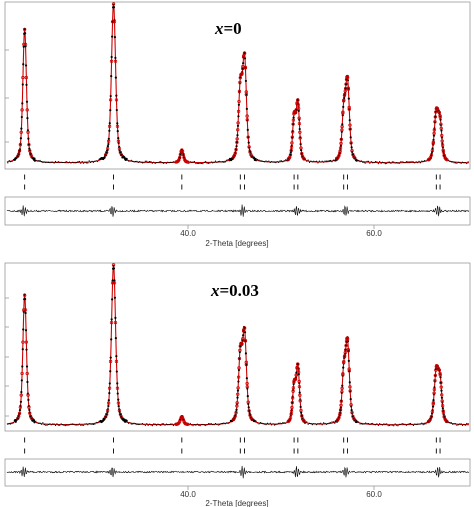  What do you see at coordinates (238, 210) in the screenshot?
I see `difference-curve-layer` at bounding box center [238, 210].